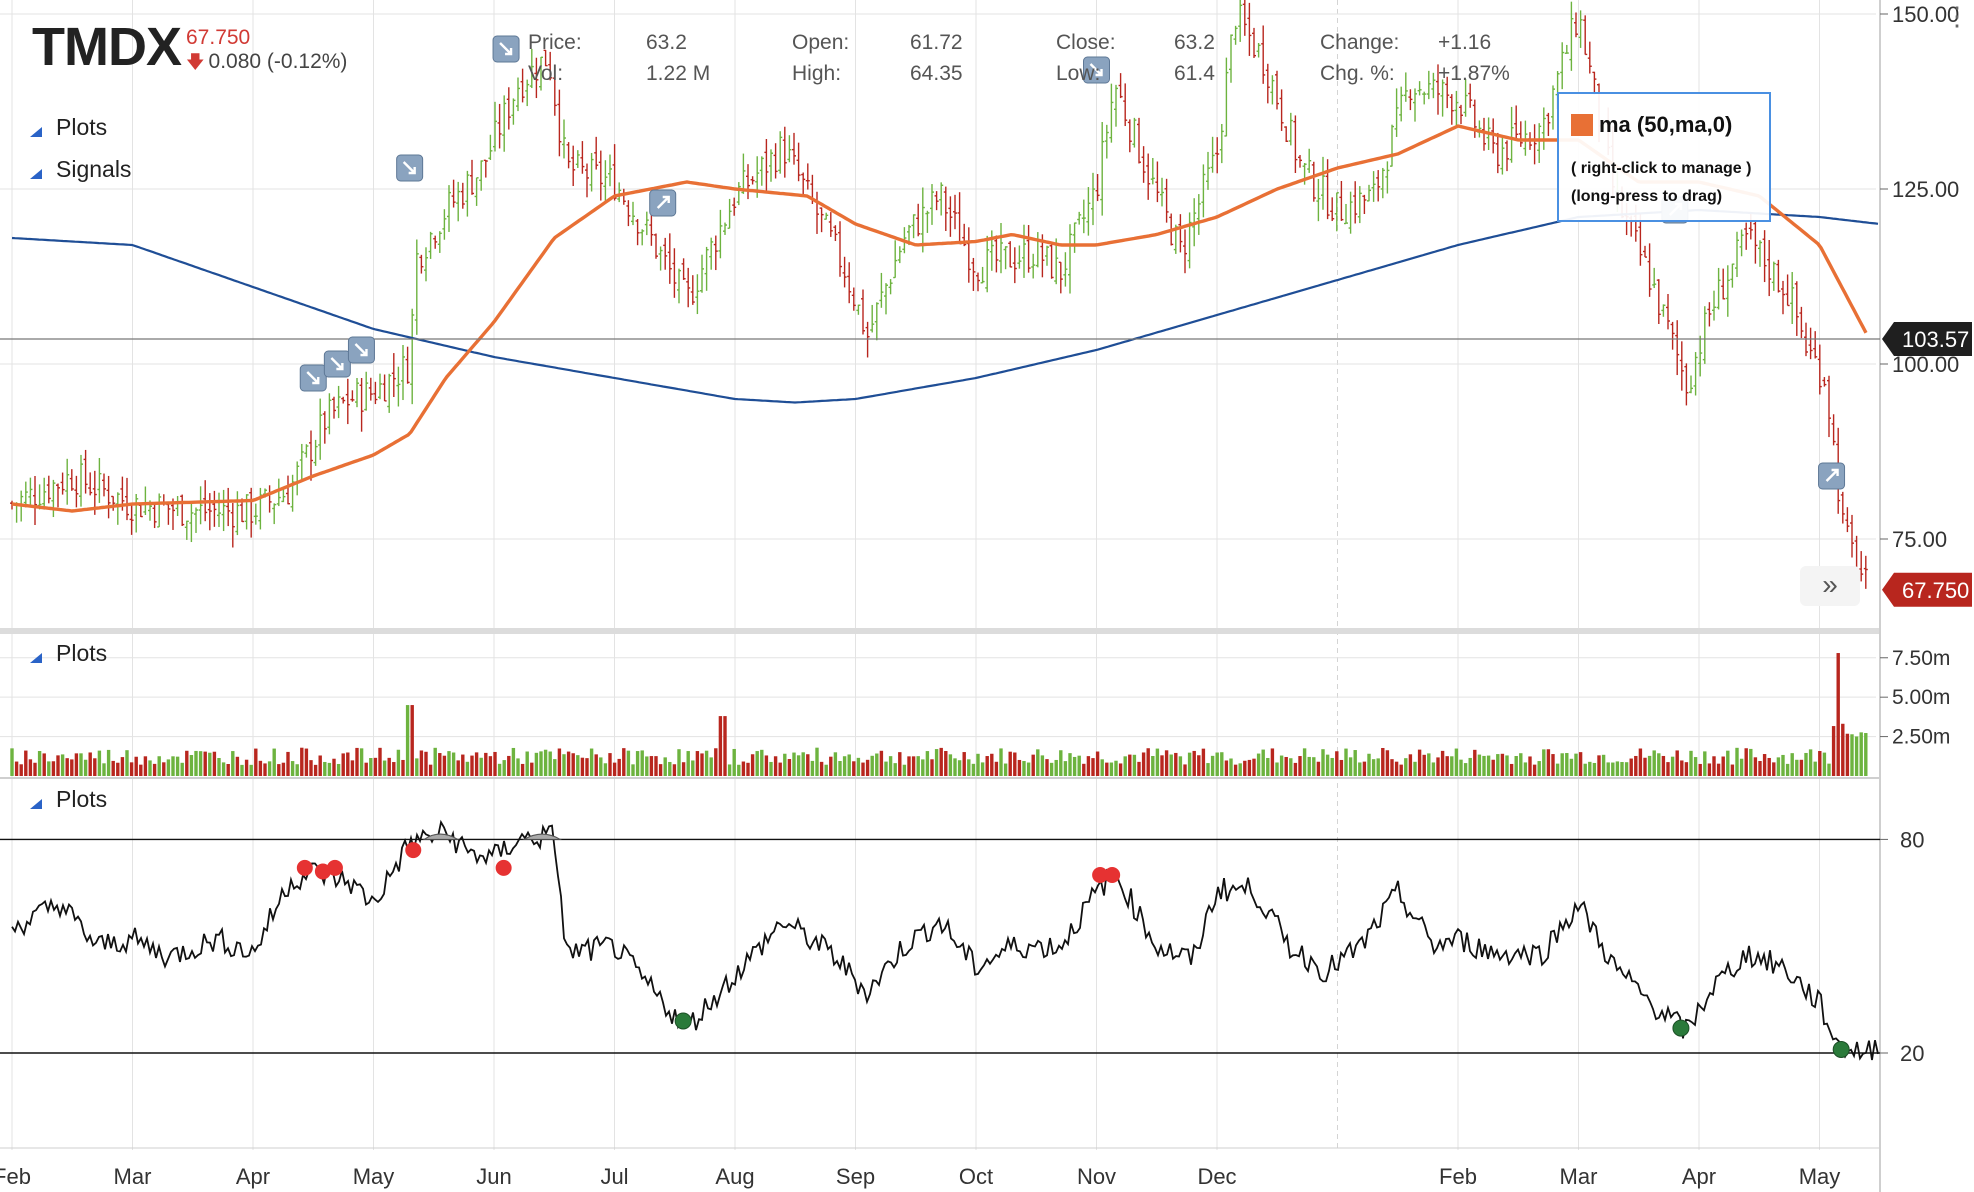 The height and width of the screenshot is (1192, 1974). Describe the element at coordinates (1925, 14) in the screenshot. I see `y-tick-label: 150.00` at that location.